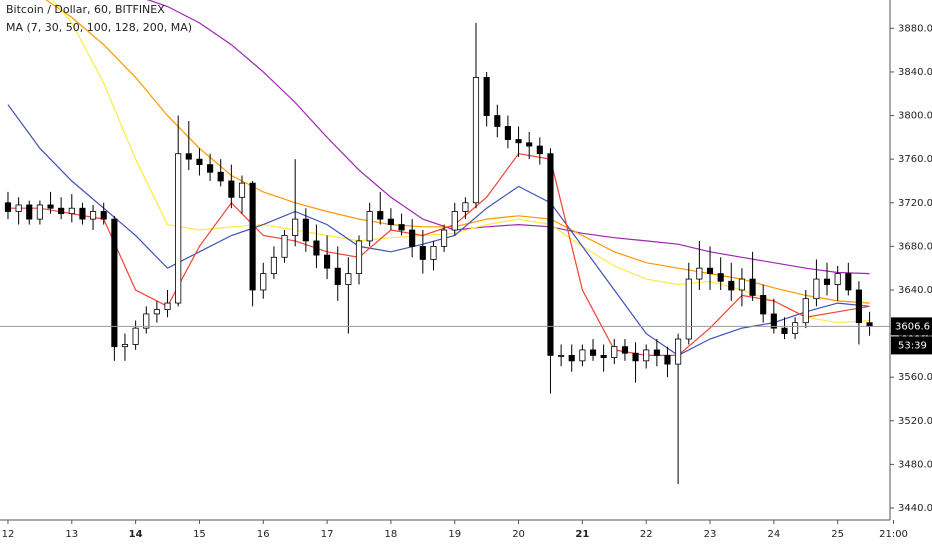  What do you see at coordinates (915, 377) in the screenshot?
I see `y-tick-label: 3560.0` at bounding box center [915, 377].